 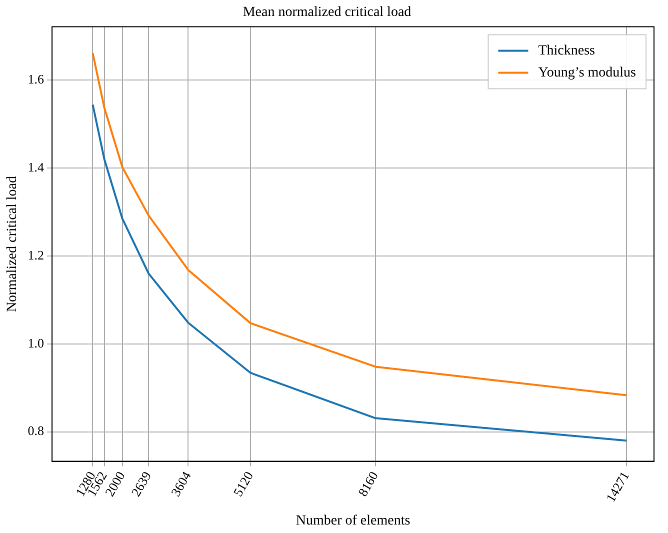 I want to click on x-axis-title: Number of elements, so click(x=353, y=520).